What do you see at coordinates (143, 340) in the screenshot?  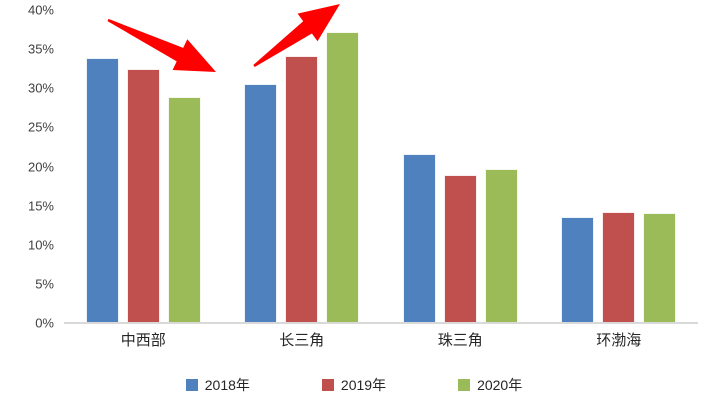 I see `x-axis-tick-label: 中西部` at bounding box center [143, 340].